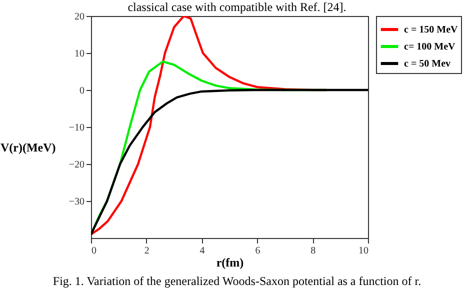 The width and height of the screenshot is (474, 289). Describe the element at coordinates (76, 128) in the screenshot. I see `y-tick-label: −10` at that location.